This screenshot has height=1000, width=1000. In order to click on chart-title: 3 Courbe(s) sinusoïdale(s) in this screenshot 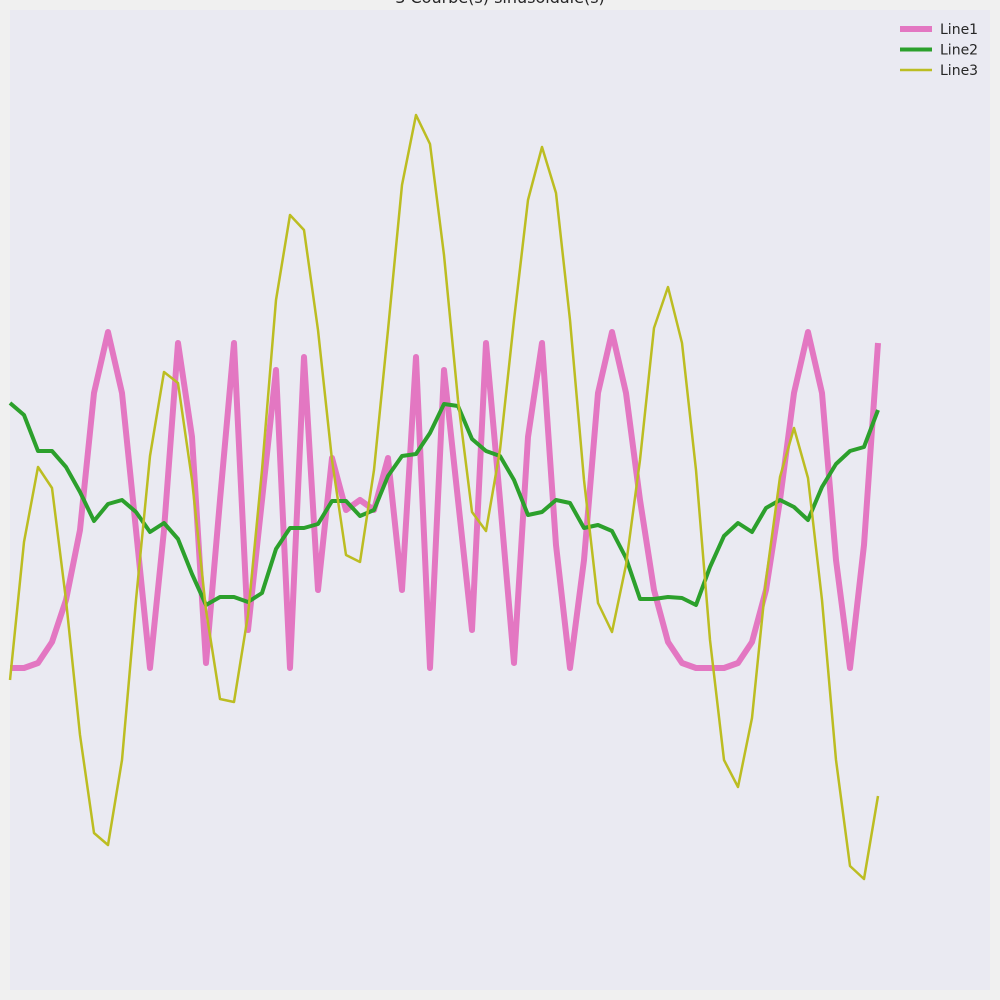, I will do `click(500, 3)`.